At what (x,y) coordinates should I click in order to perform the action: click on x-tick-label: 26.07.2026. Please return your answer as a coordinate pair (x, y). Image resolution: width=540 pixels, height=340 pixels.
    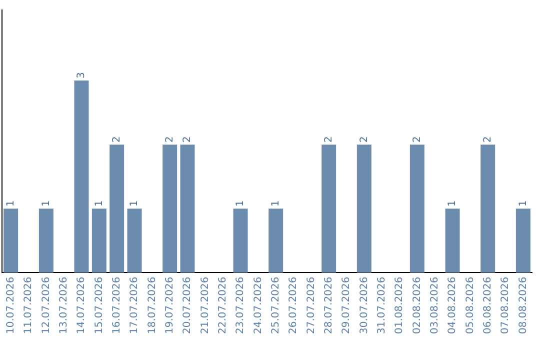
    Looking at the image, I should click on (294, 305).